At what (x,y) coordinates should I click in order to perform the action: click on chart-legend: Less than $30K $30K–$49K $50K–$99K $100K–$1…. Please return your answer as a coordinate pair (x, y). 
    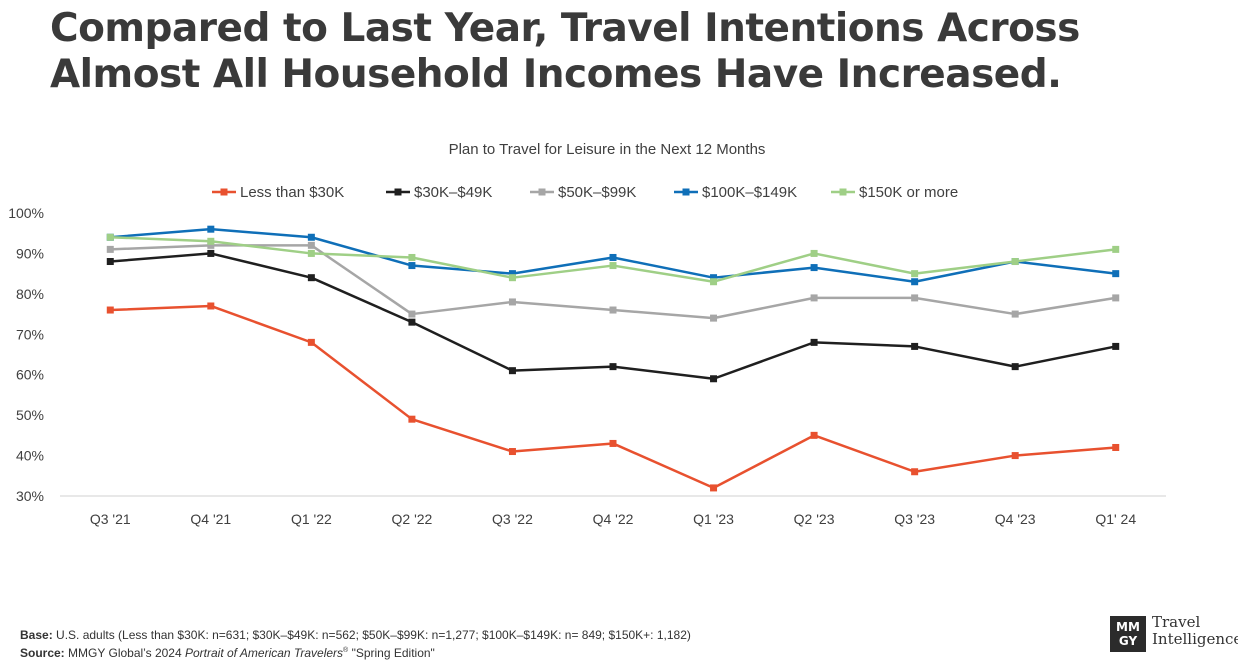
    Looking at the image, I should click on (585, 192).